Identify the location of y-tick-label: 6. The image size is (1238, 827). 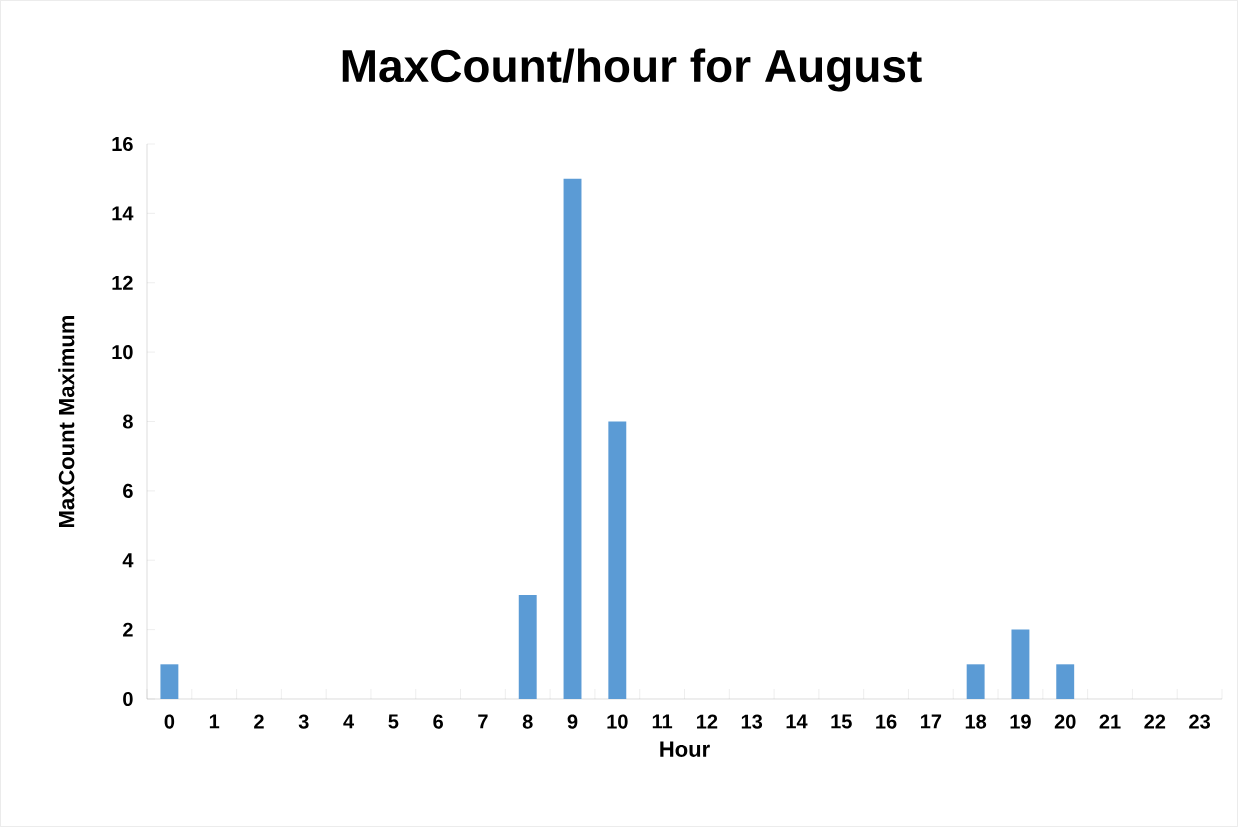
(128, 490).